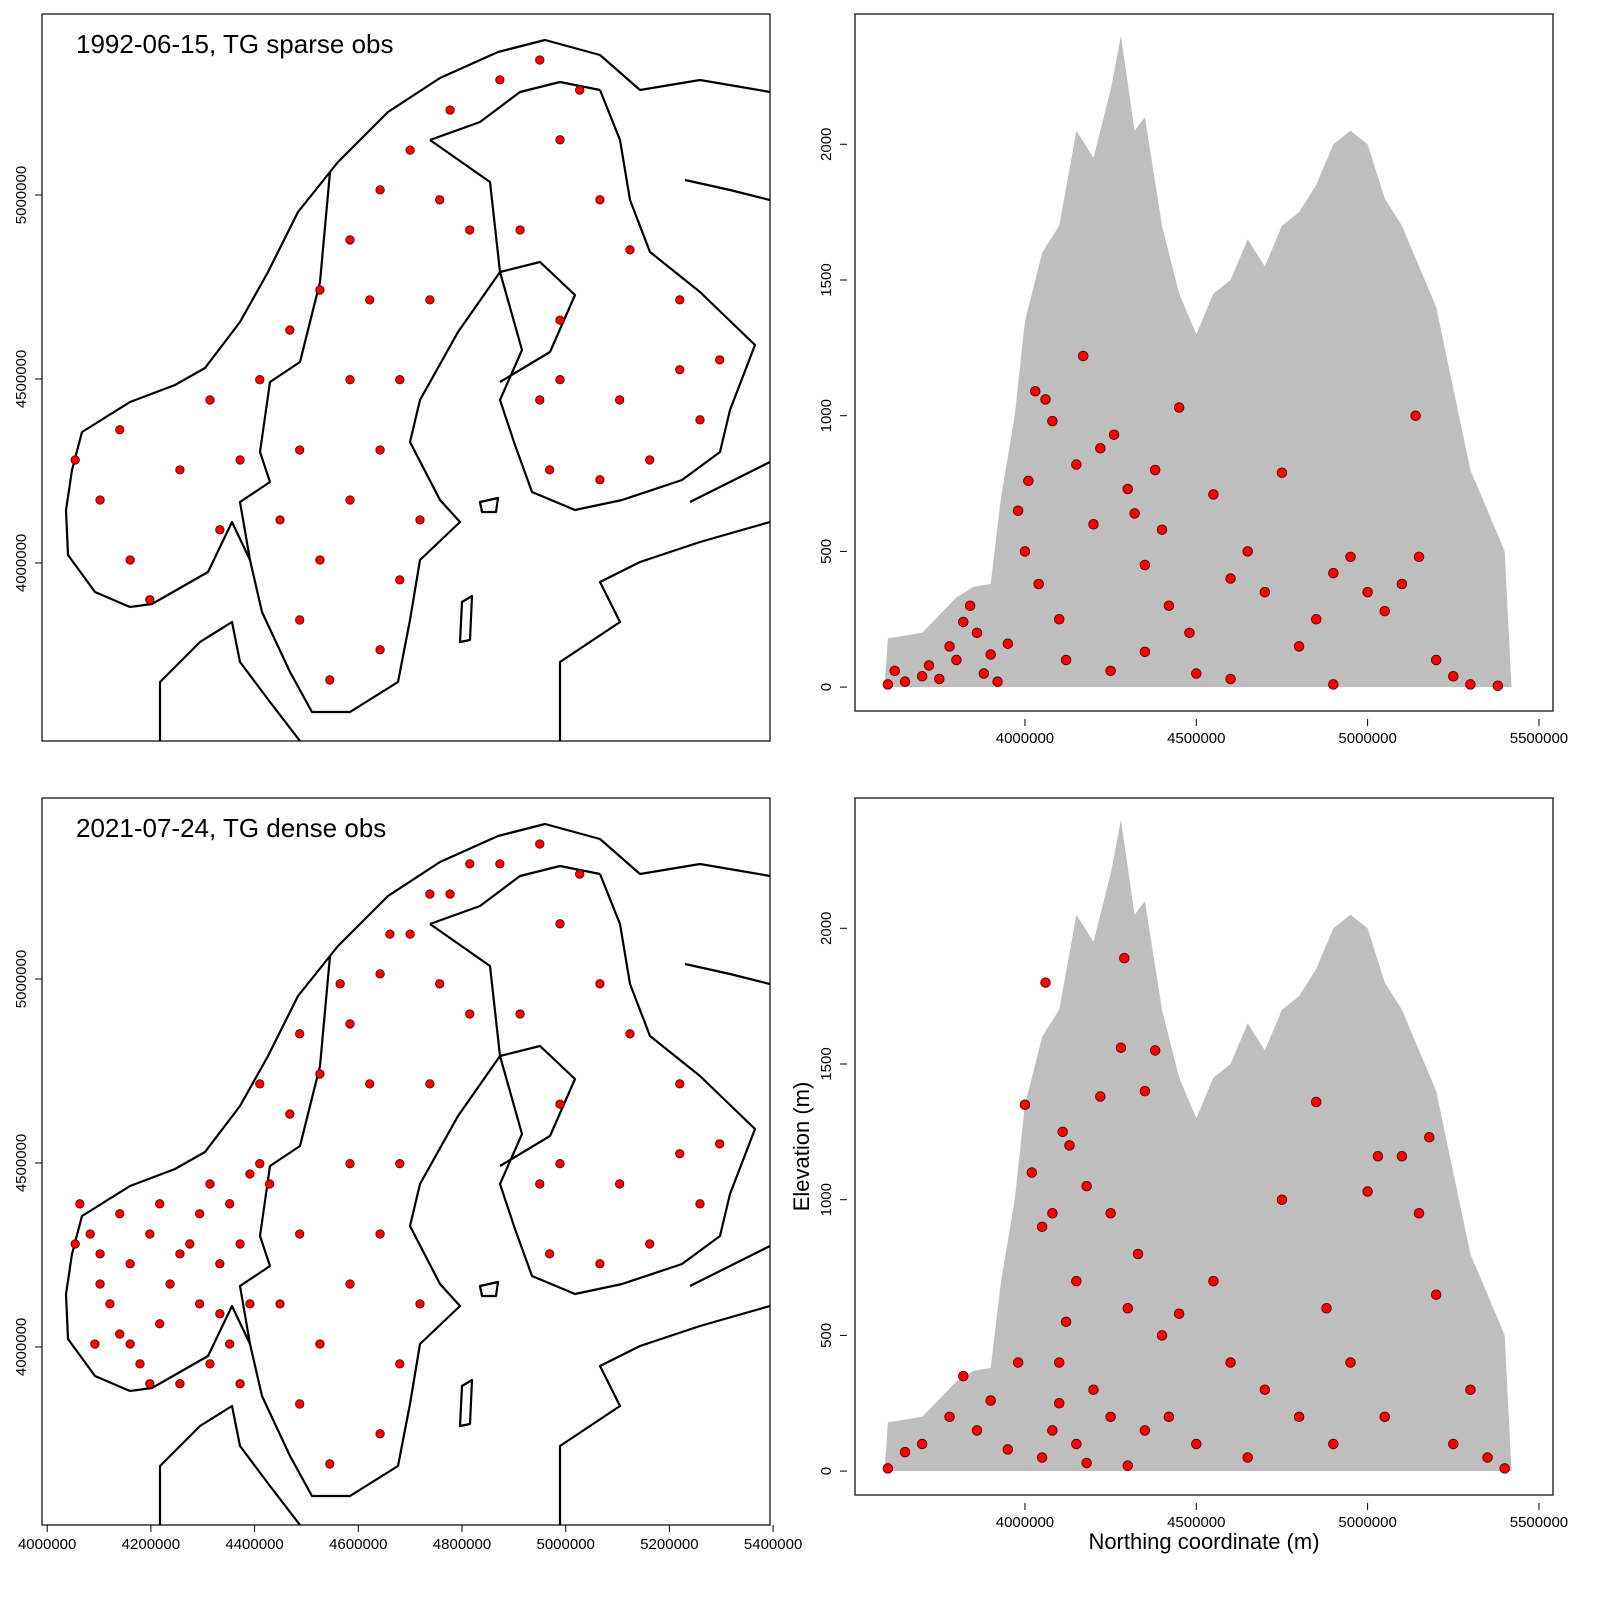 The width and height of the screenshot is (1600, 1605). Describe the element at coordinates (21, 563) in the screenshot. I see `y-tick-label: 4000000` at that location.